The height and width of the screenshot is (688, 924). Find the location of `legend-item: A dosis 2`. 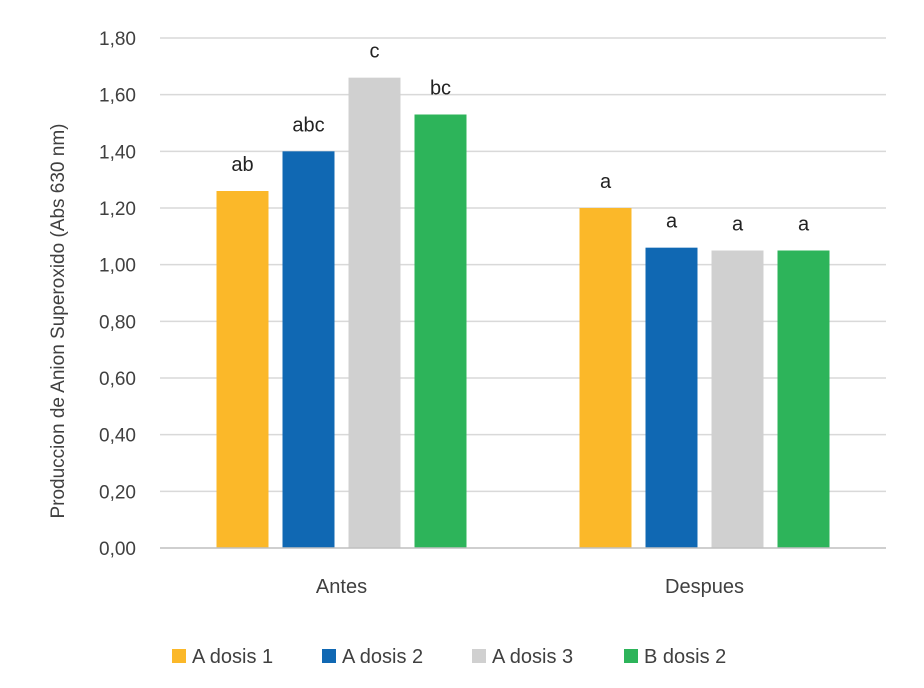

legend-item: A dosis 2 is located at coordinates (372, 657).